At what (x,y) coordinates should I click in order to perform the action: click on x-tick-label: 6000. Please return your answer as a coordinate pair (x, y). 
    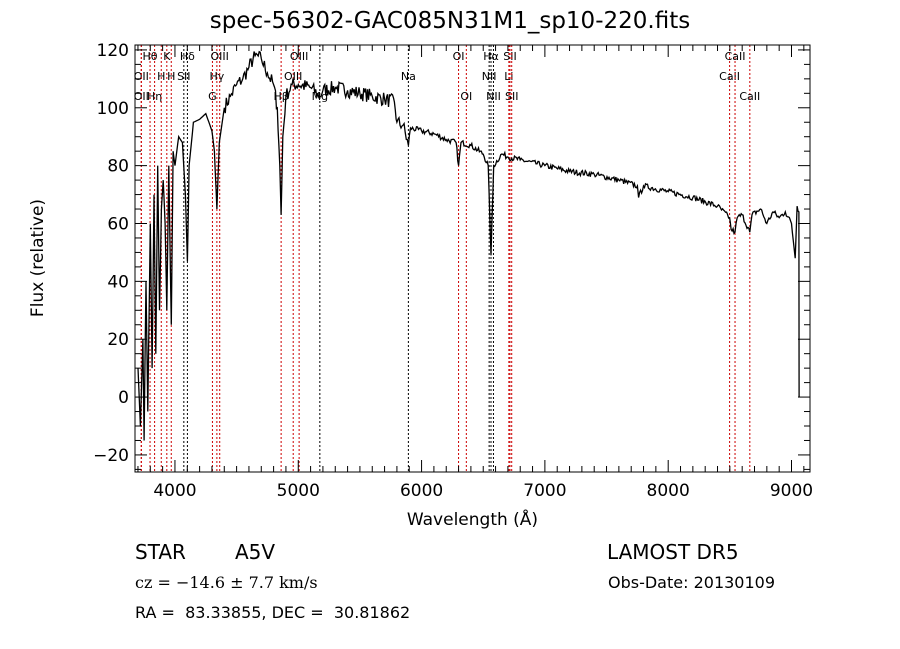
    Looking at the image, I should click on (421, 491).